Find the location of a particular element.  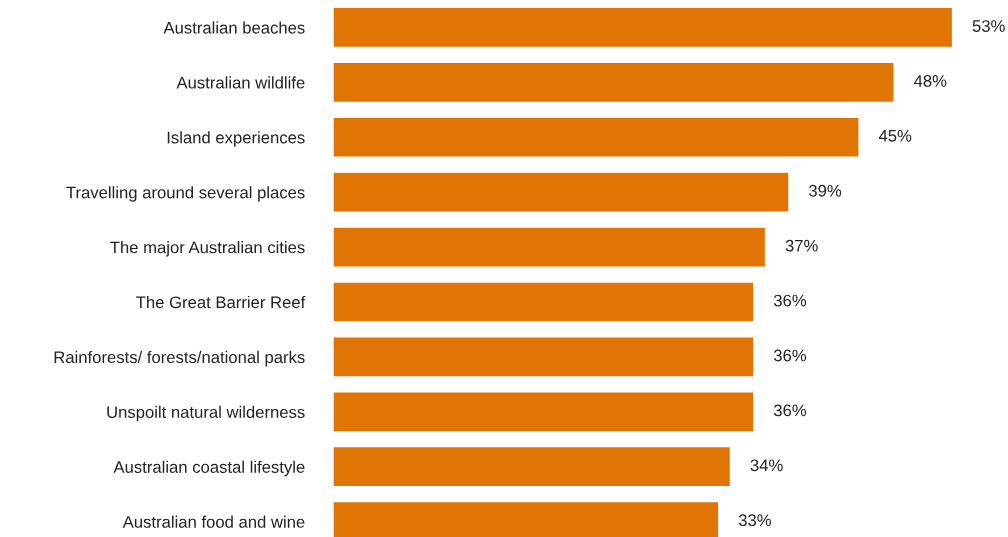

y-tick-label: Island experiences is located at coordinates (236, 139).